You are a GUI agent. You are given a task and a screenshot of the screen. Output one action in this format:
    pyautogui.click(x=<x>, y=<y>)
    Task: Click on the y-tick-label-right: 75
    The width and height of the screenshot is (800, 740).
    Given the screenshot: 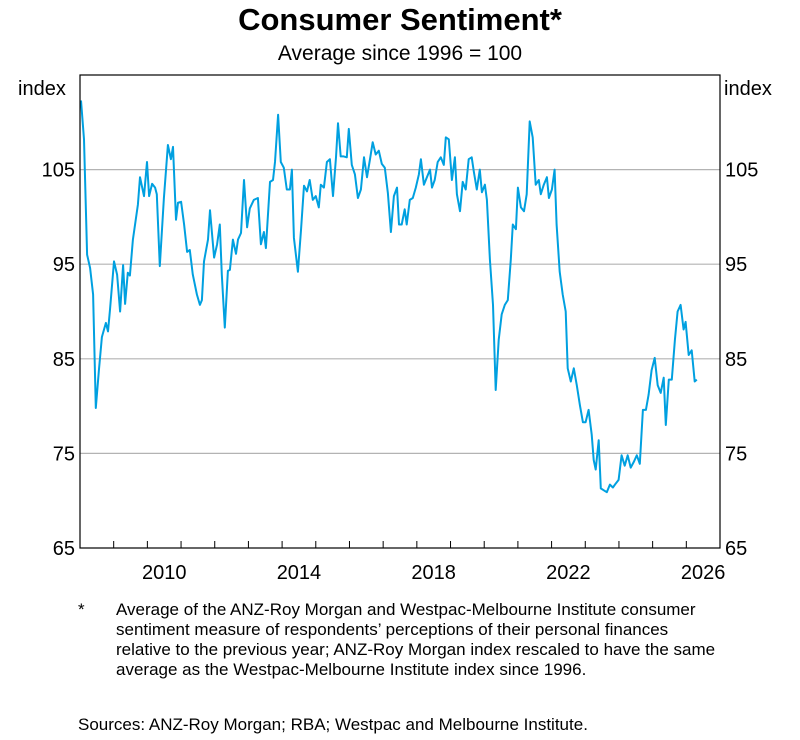 What is the action you would take?
    pyautogui.click(x=736, y=454)
    